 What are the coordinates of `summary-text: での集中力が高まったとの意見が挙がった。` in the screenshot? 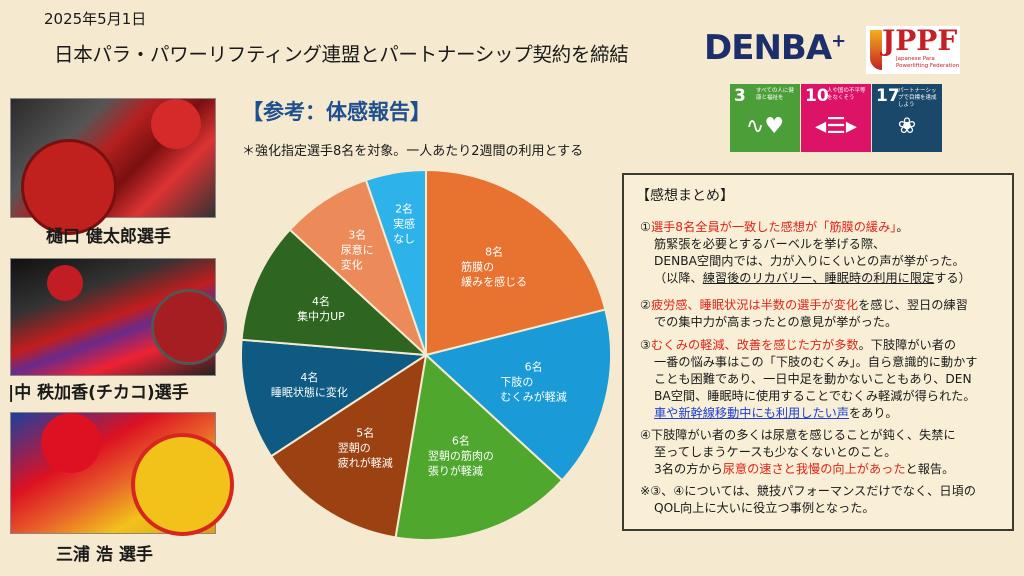 It's located at (776, 322).